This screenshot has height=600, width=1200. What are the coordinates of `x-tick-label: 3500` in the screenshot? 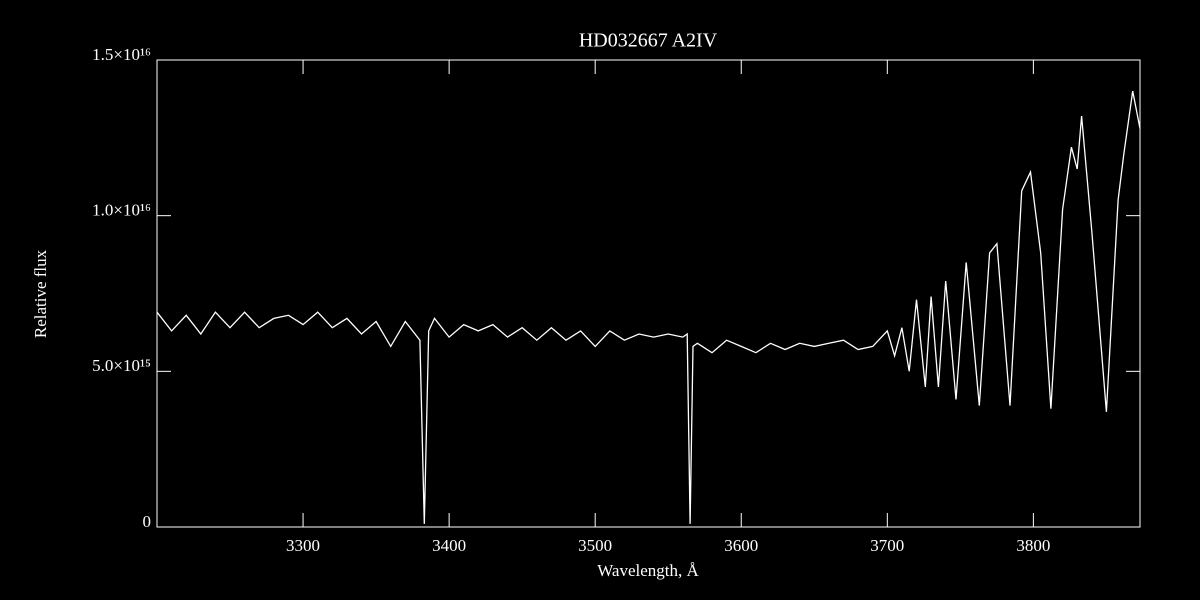 It's located at (595, 545).